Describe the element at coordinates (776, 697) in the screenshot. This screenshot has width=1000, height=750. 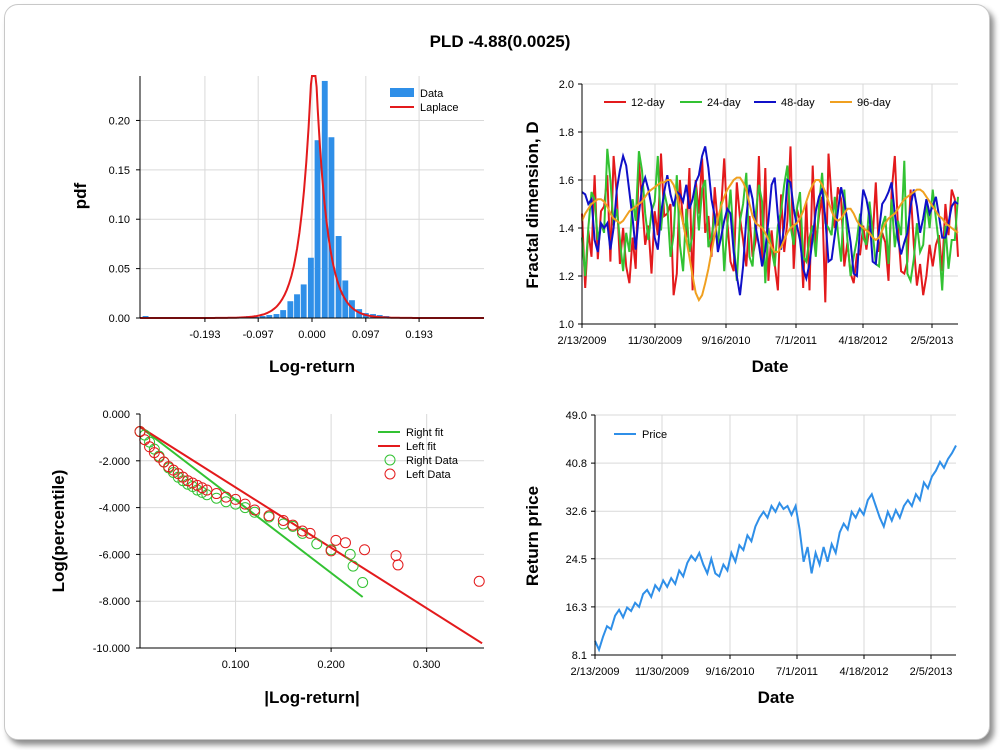
I see `price-x-label: Date` at that location.